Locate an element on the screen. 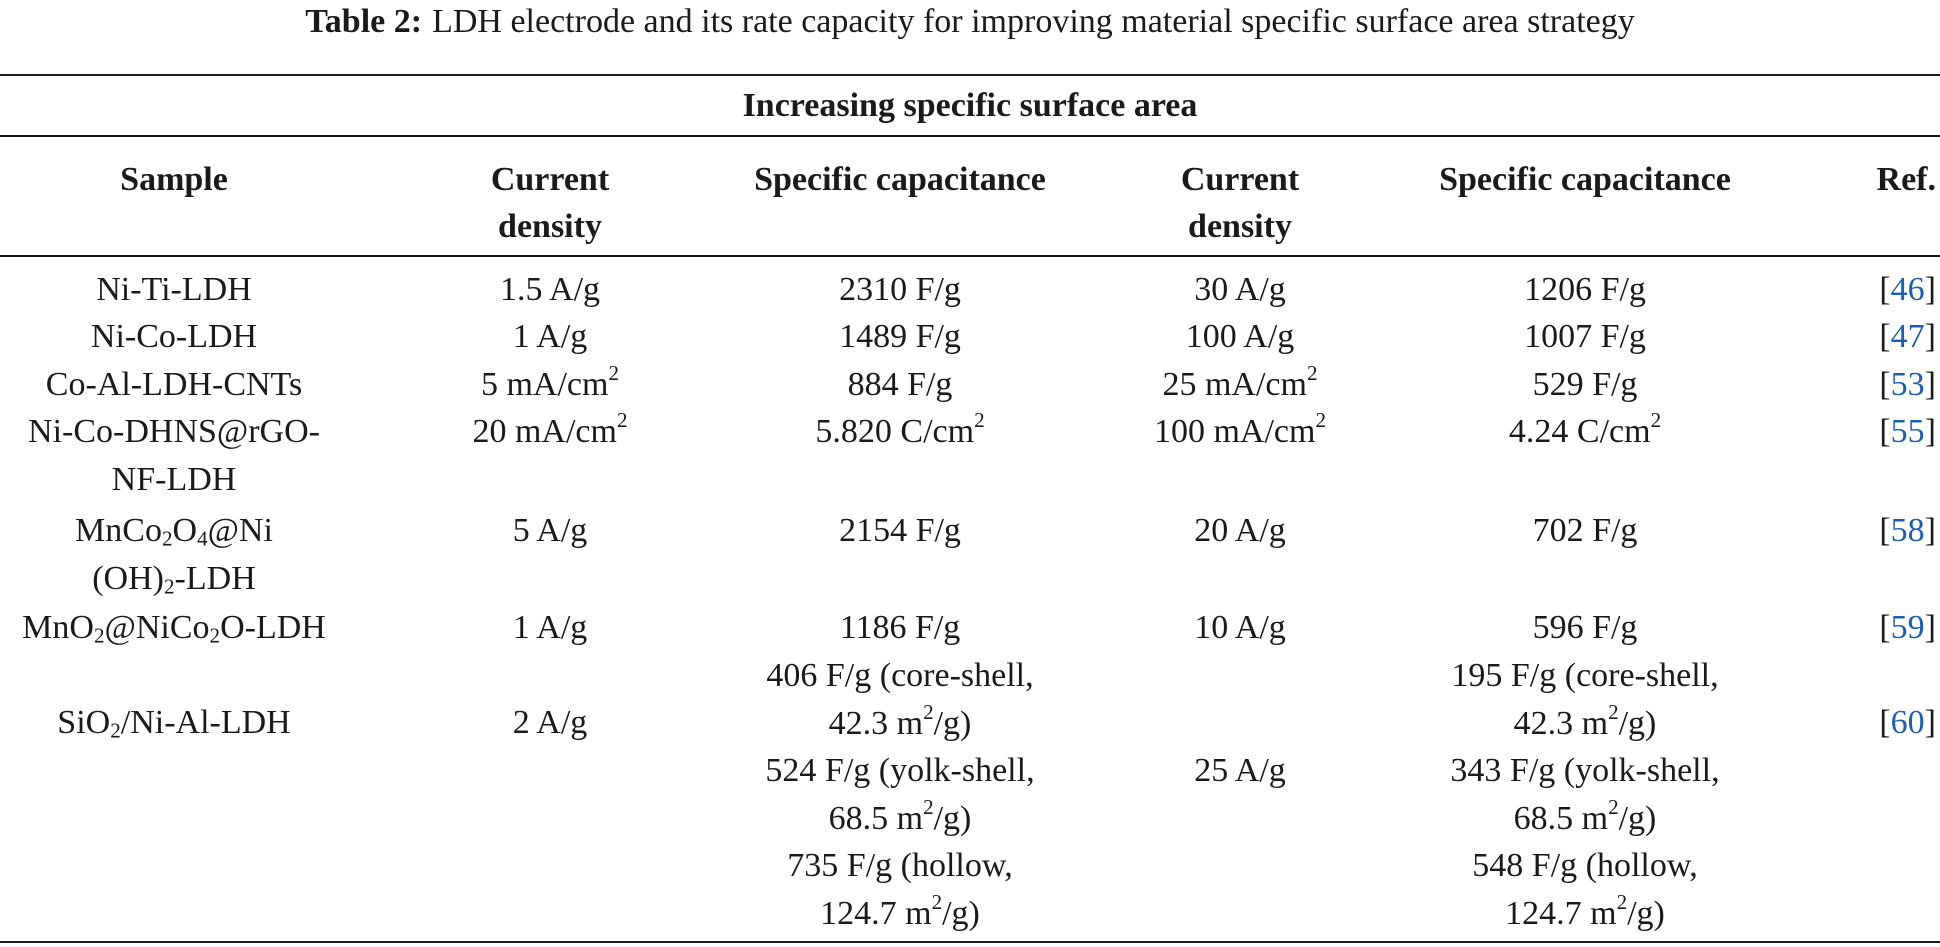 Image resolution: width=1940 pixels, height=947 pixels. column-header-current-density-1: Current density is located at coordinates (550, 203).